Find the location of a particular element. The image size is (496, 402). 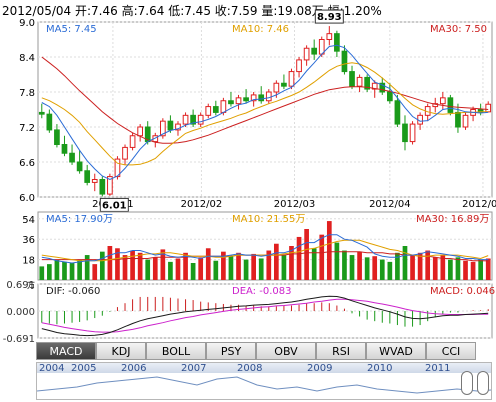

macd-y-tick: -0.691 is located at coordinates (19, 338).